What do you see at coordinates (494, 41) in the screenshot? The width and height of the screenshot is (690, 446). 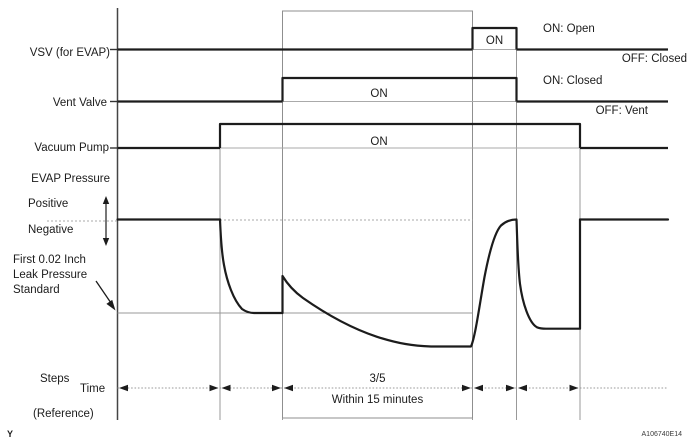 I see `vsv-on-label: ON` at bounding box center [494, 41].